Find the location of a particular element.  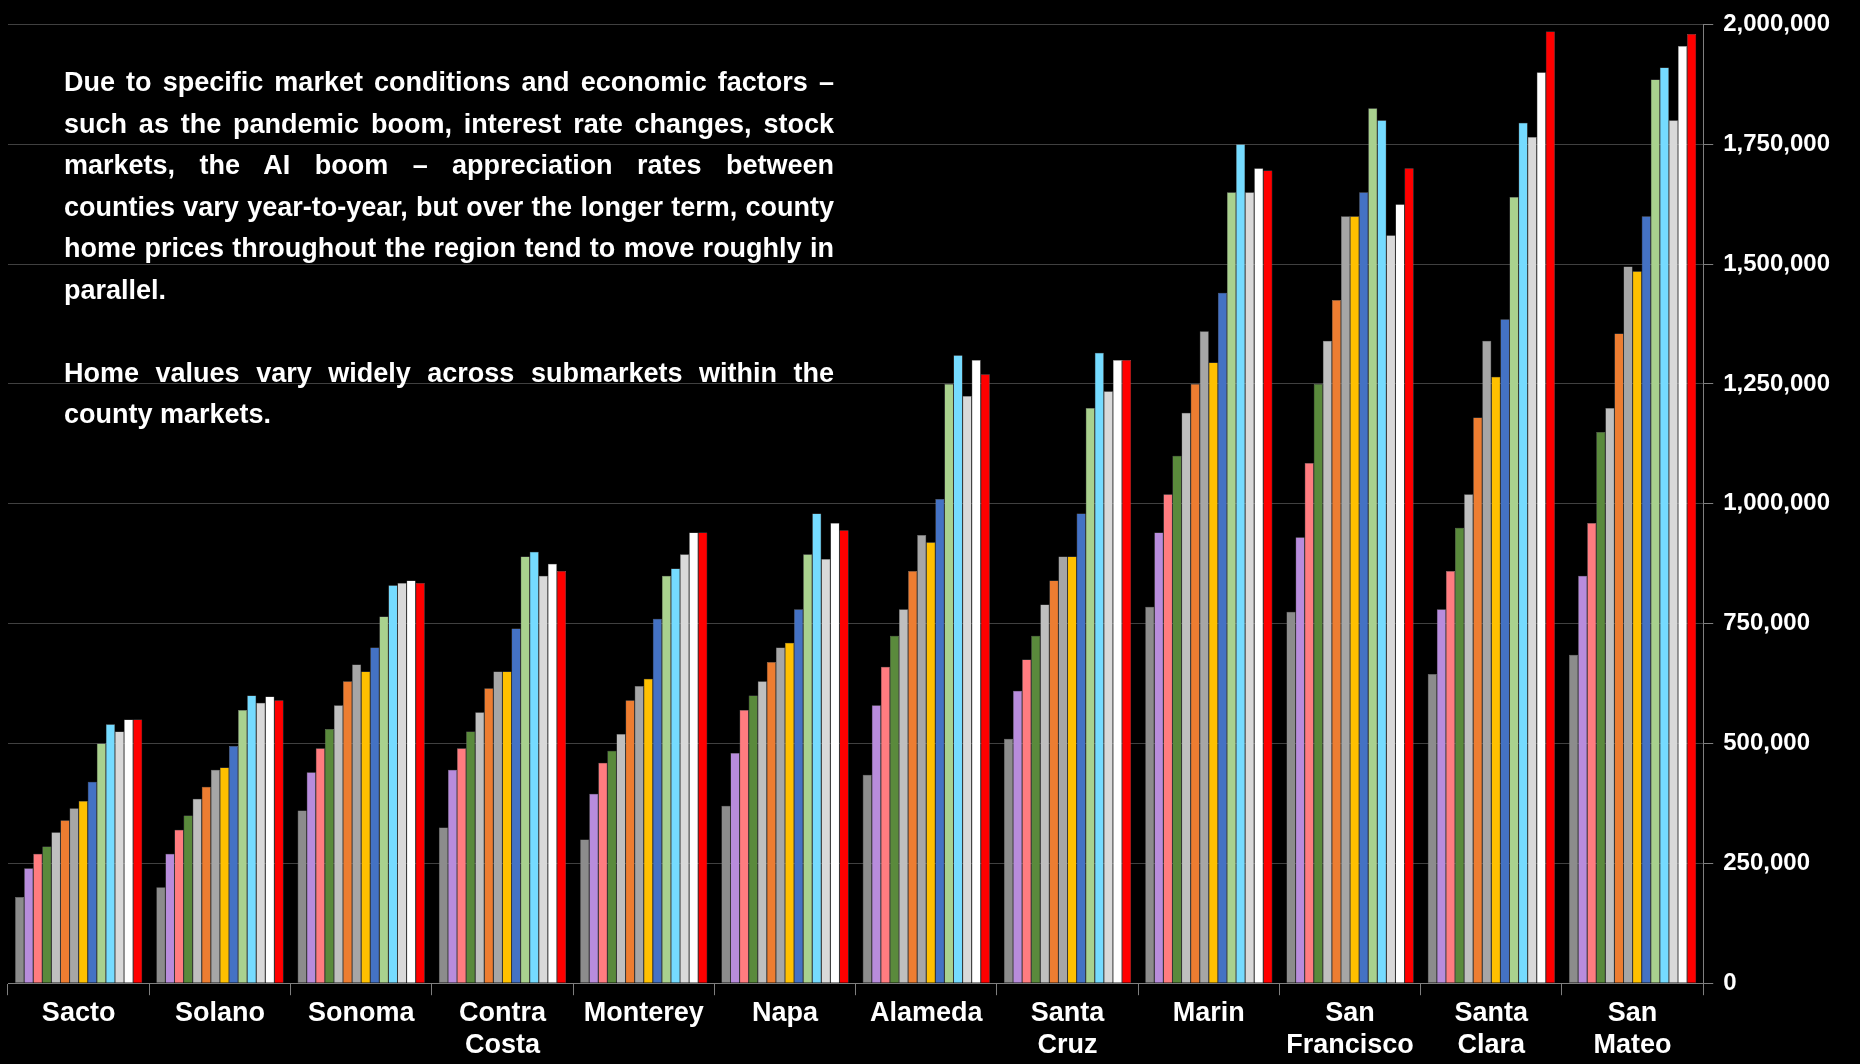

y-tick-label: 750,000 is located at coordinates (1766, 622).